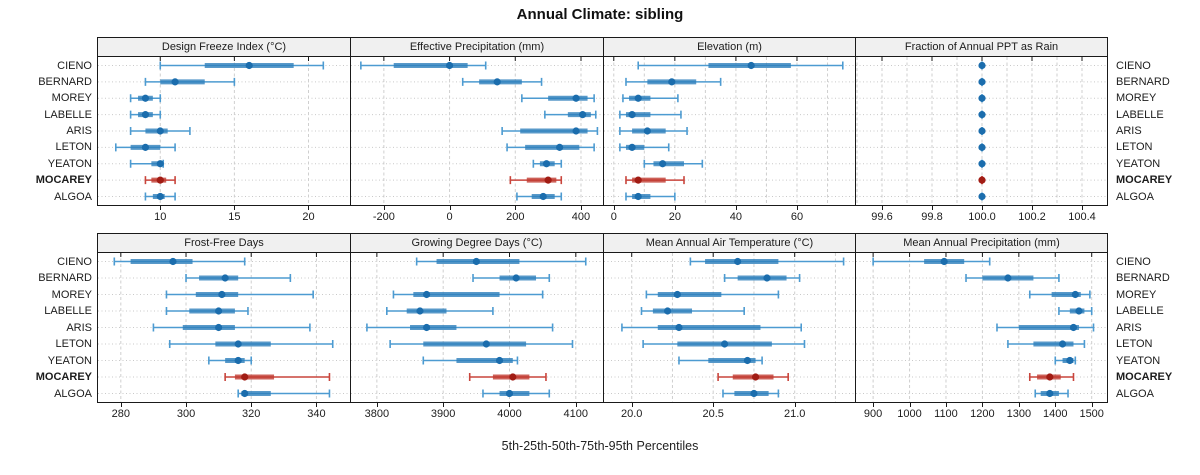  Describe the element at coordinates (581, 217) in the screenshot. I see `axis-tick-label: 400` at that location.